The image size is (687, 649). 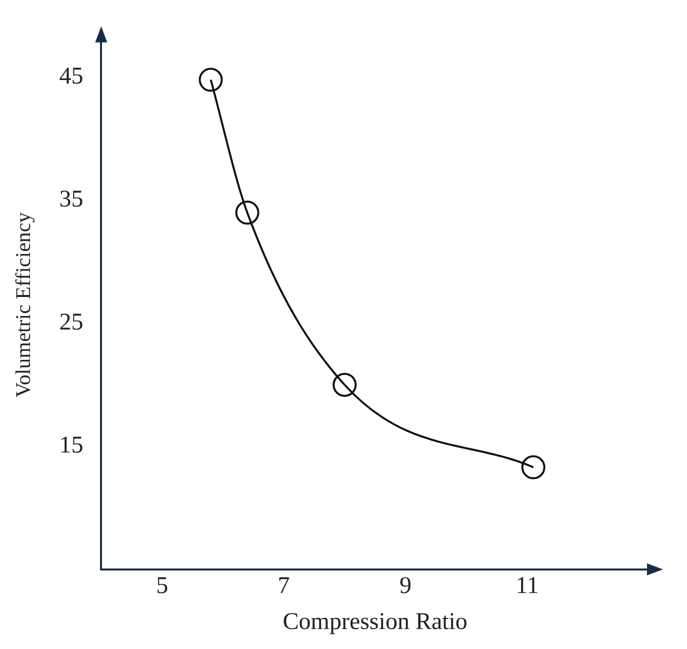 What do you see at coordinates (71, 199) in the screenshot?
I see `y-tick-label: 35` at bounding box center [71, 199].